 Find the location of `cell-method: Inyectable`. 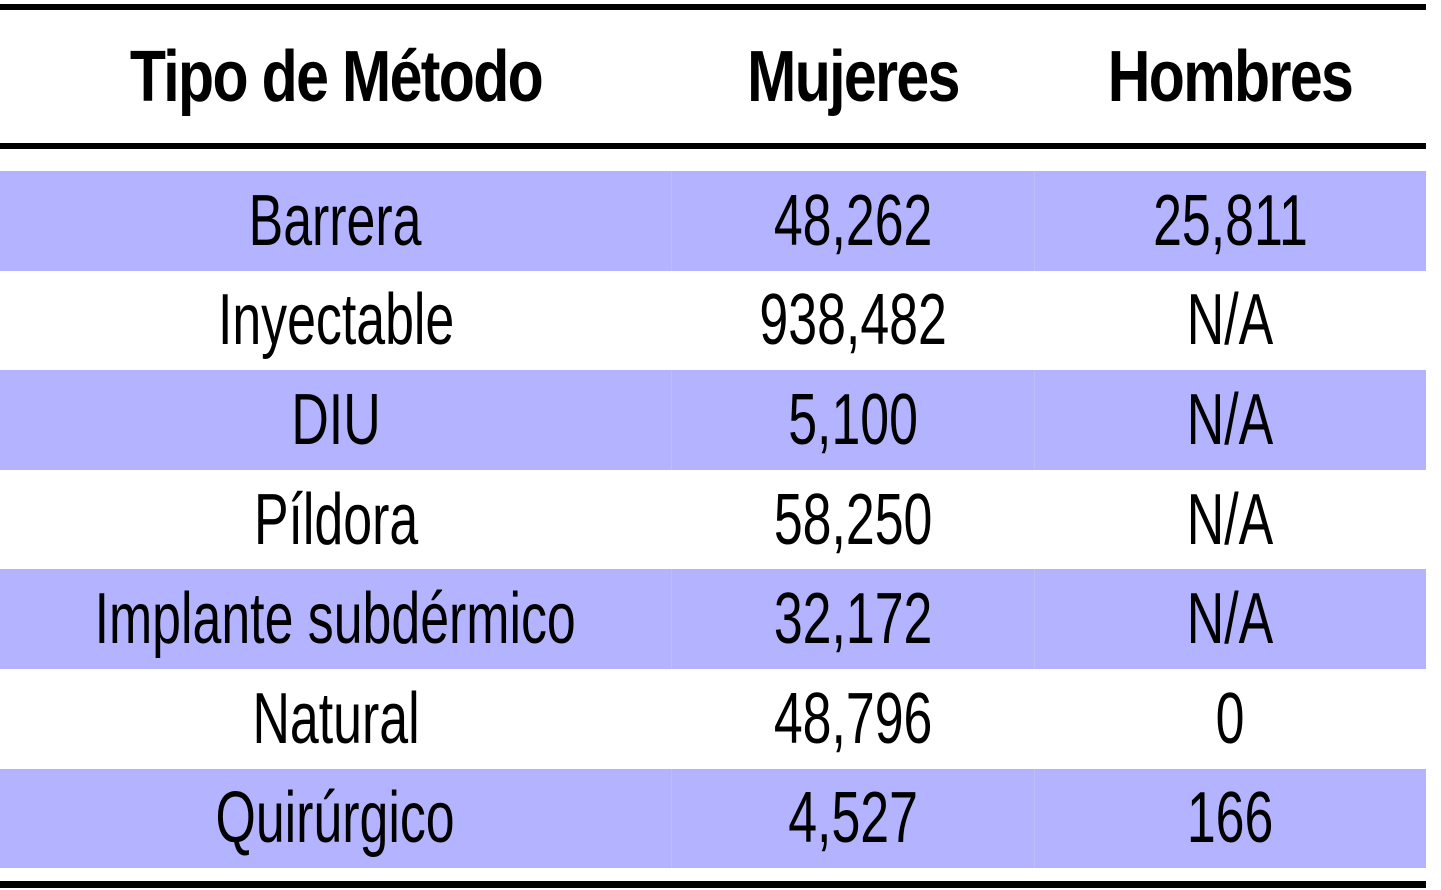

cell-method: Inyectable is located at coordinates (336, 321).